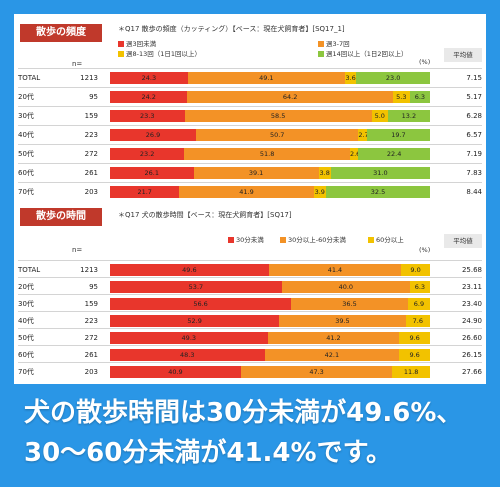  What do you see at coordinates (333, 338) in the screenshot?
I see `bar-segment: 41.2` at bounding box center [333, 338].